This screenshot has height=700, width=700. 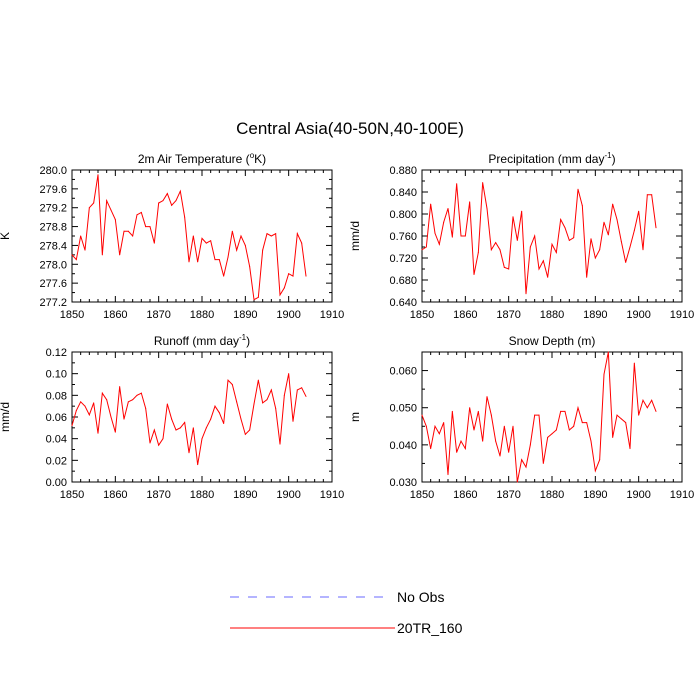 What do you see at coordinates (403, 446) in the screenshot?
I see `snow-depth-y-tick-label: 0.040` at bounding box center [403, 446].